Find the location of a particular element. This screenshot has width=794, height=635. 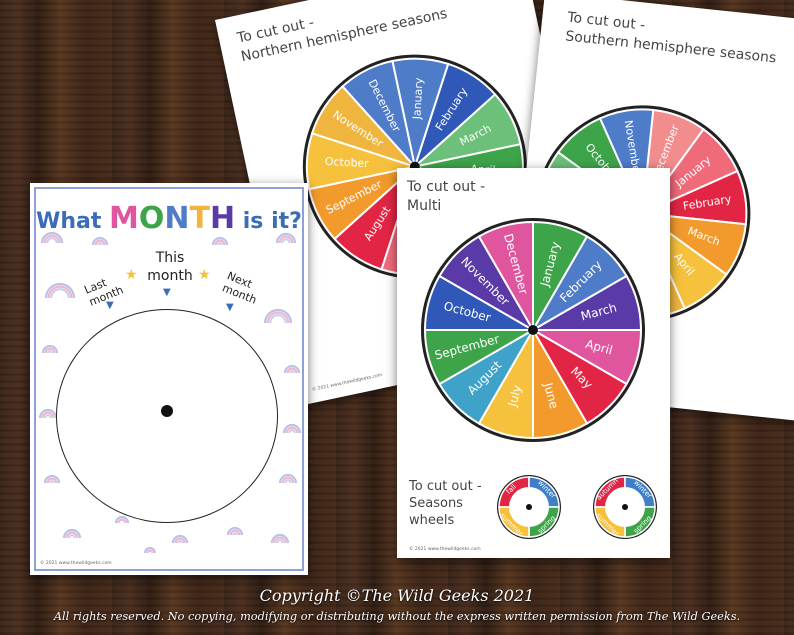

month-label: July is located at coordinates (514, 396).